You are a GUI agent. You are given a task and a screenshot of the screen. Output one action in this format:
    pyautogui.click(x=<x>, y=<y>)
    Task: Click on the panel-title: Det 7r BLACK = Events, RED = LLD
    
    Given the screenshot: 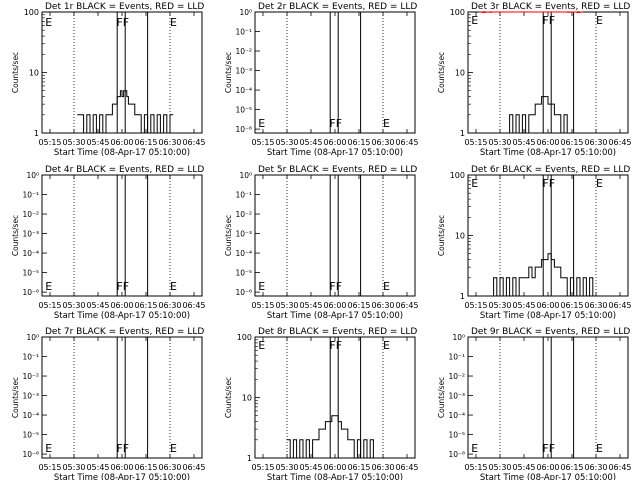 What is the action you would take?
    pyautogui.click(x=124, y=332)
    